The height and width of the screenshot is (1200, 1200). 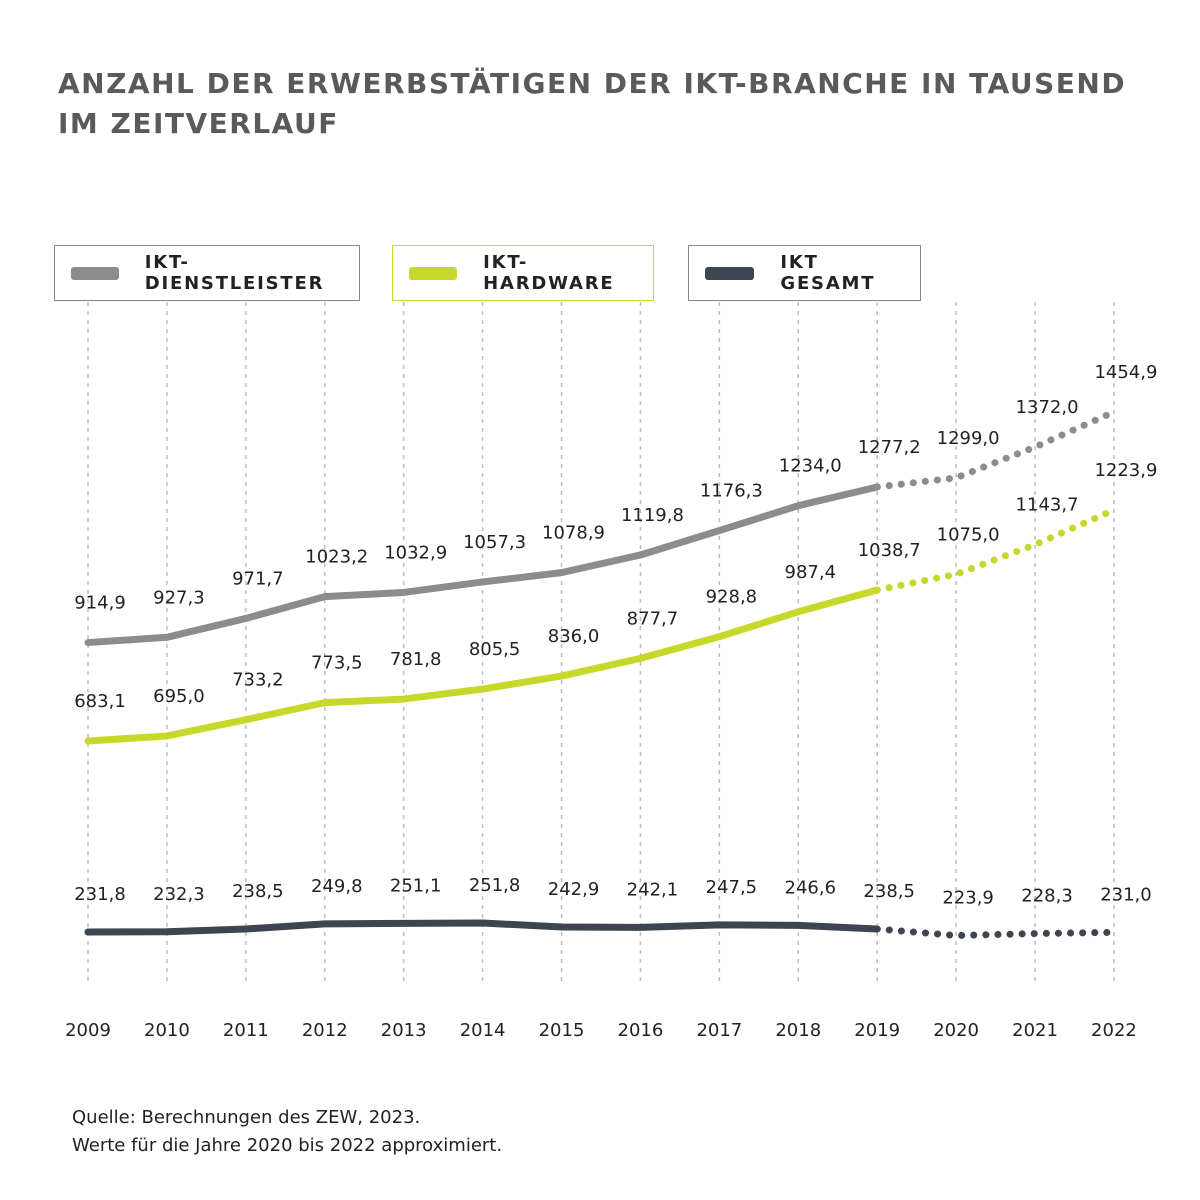 What do you see at coordinates (258, 578) in the screenshot?
I see `data-label-dienstleister-2011: 971,7` at bounding box center [258, 578].